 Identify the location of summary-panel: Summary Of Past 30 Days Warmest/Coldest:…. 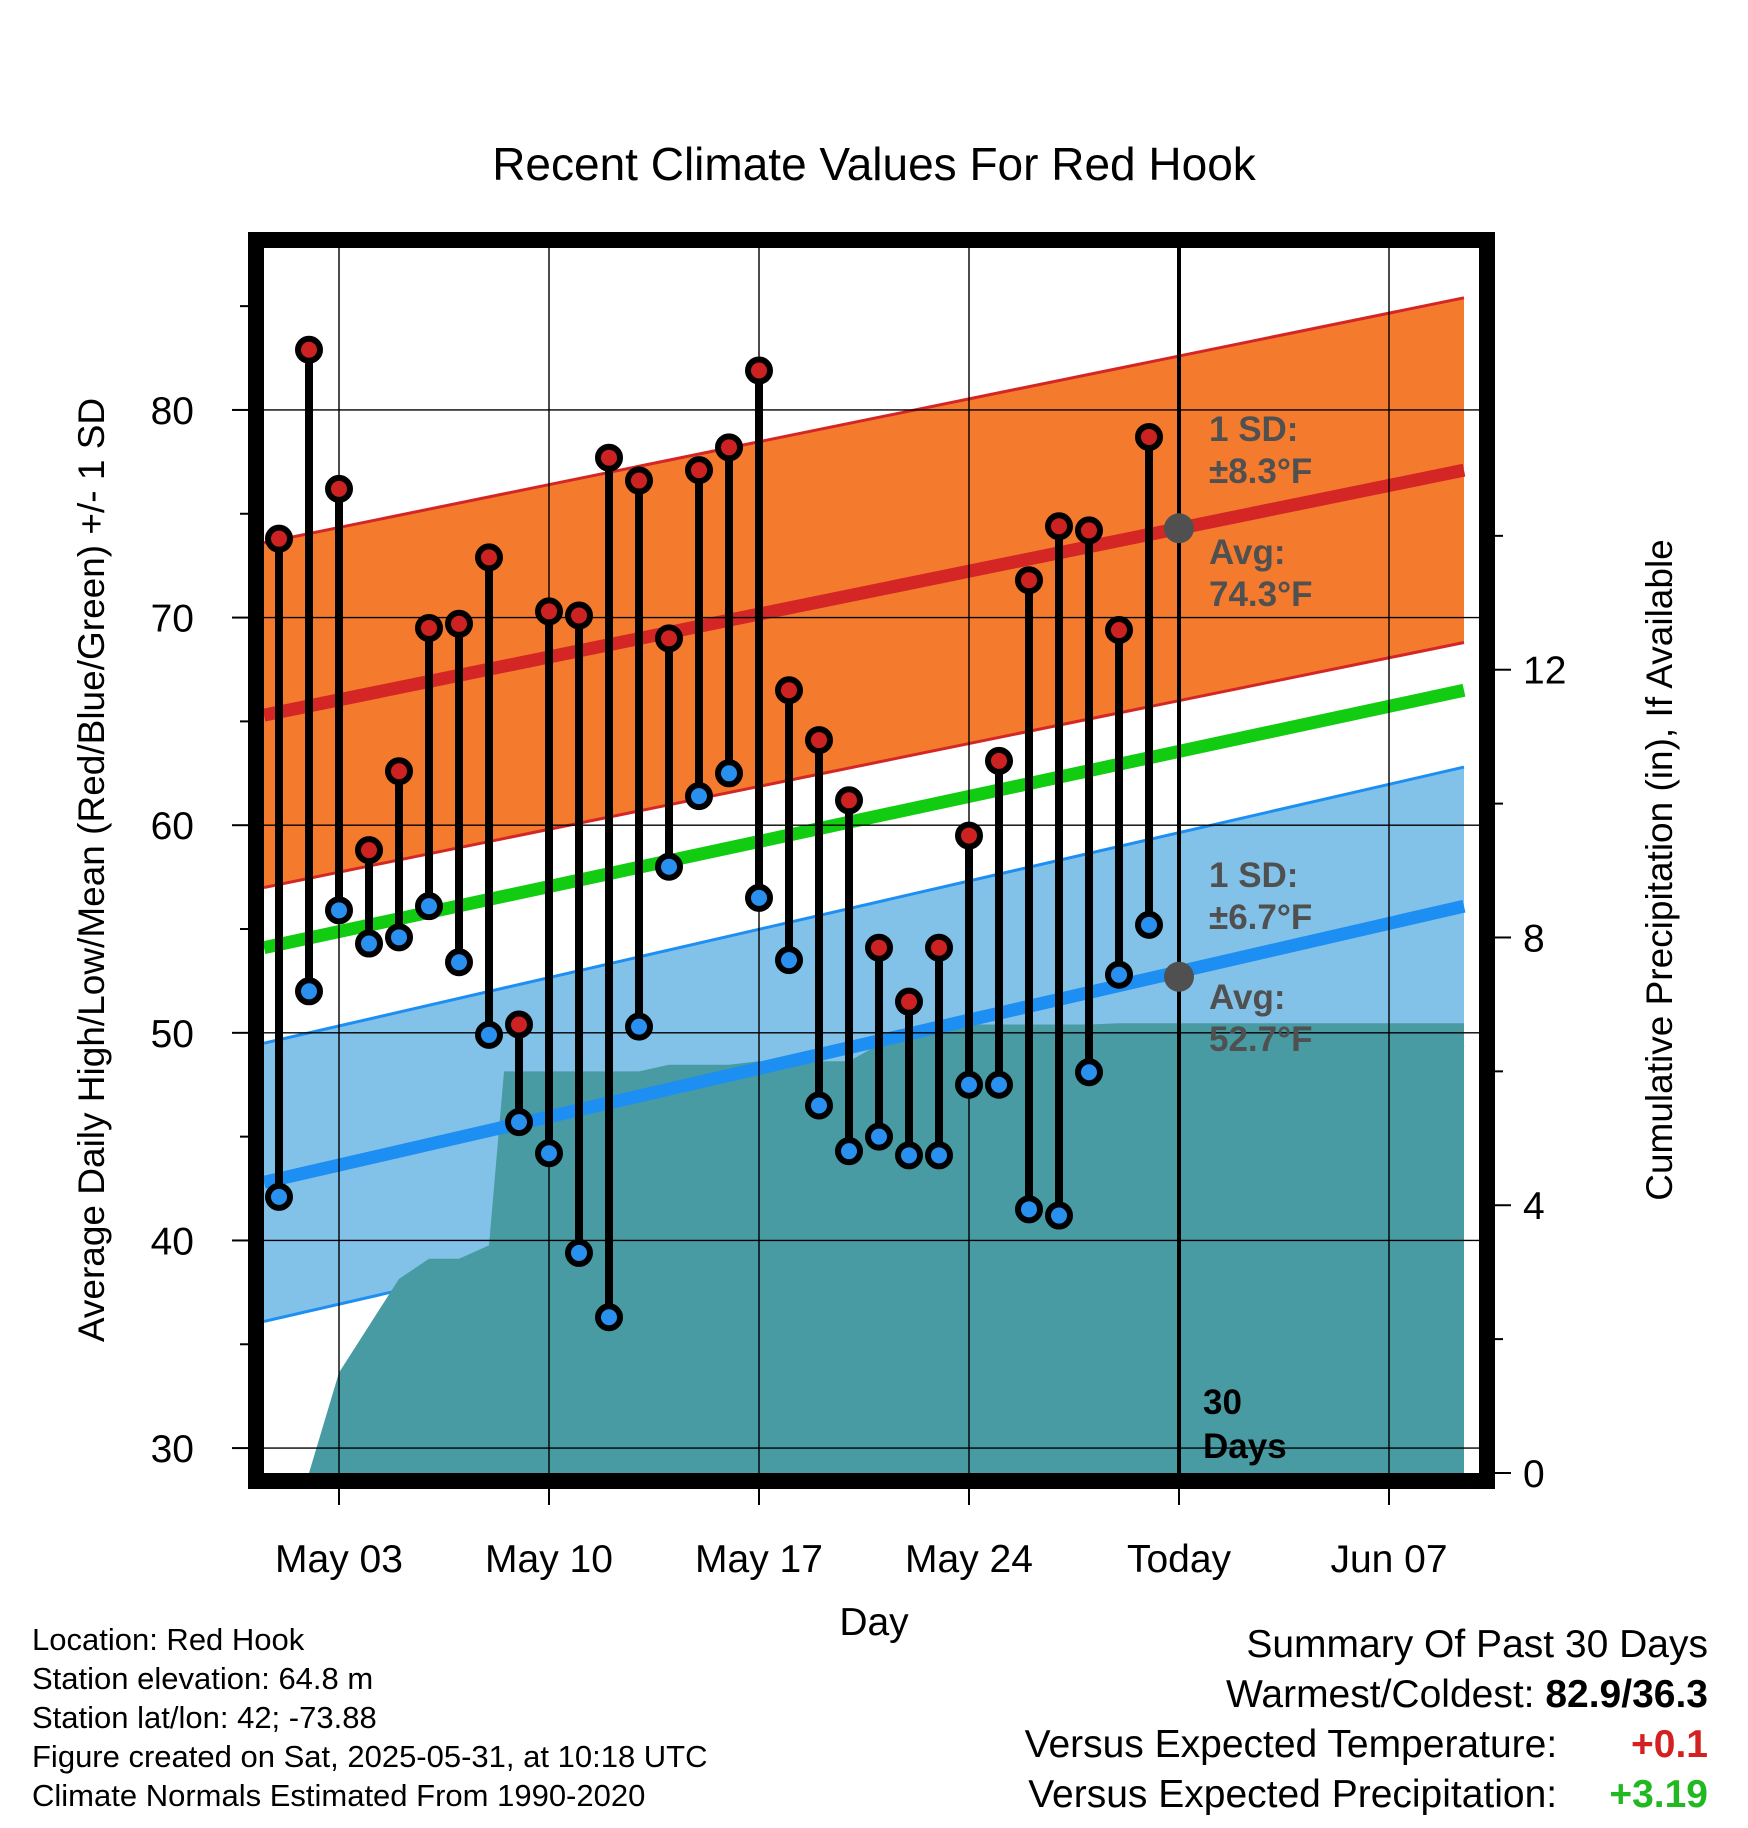
(1366, 1720).